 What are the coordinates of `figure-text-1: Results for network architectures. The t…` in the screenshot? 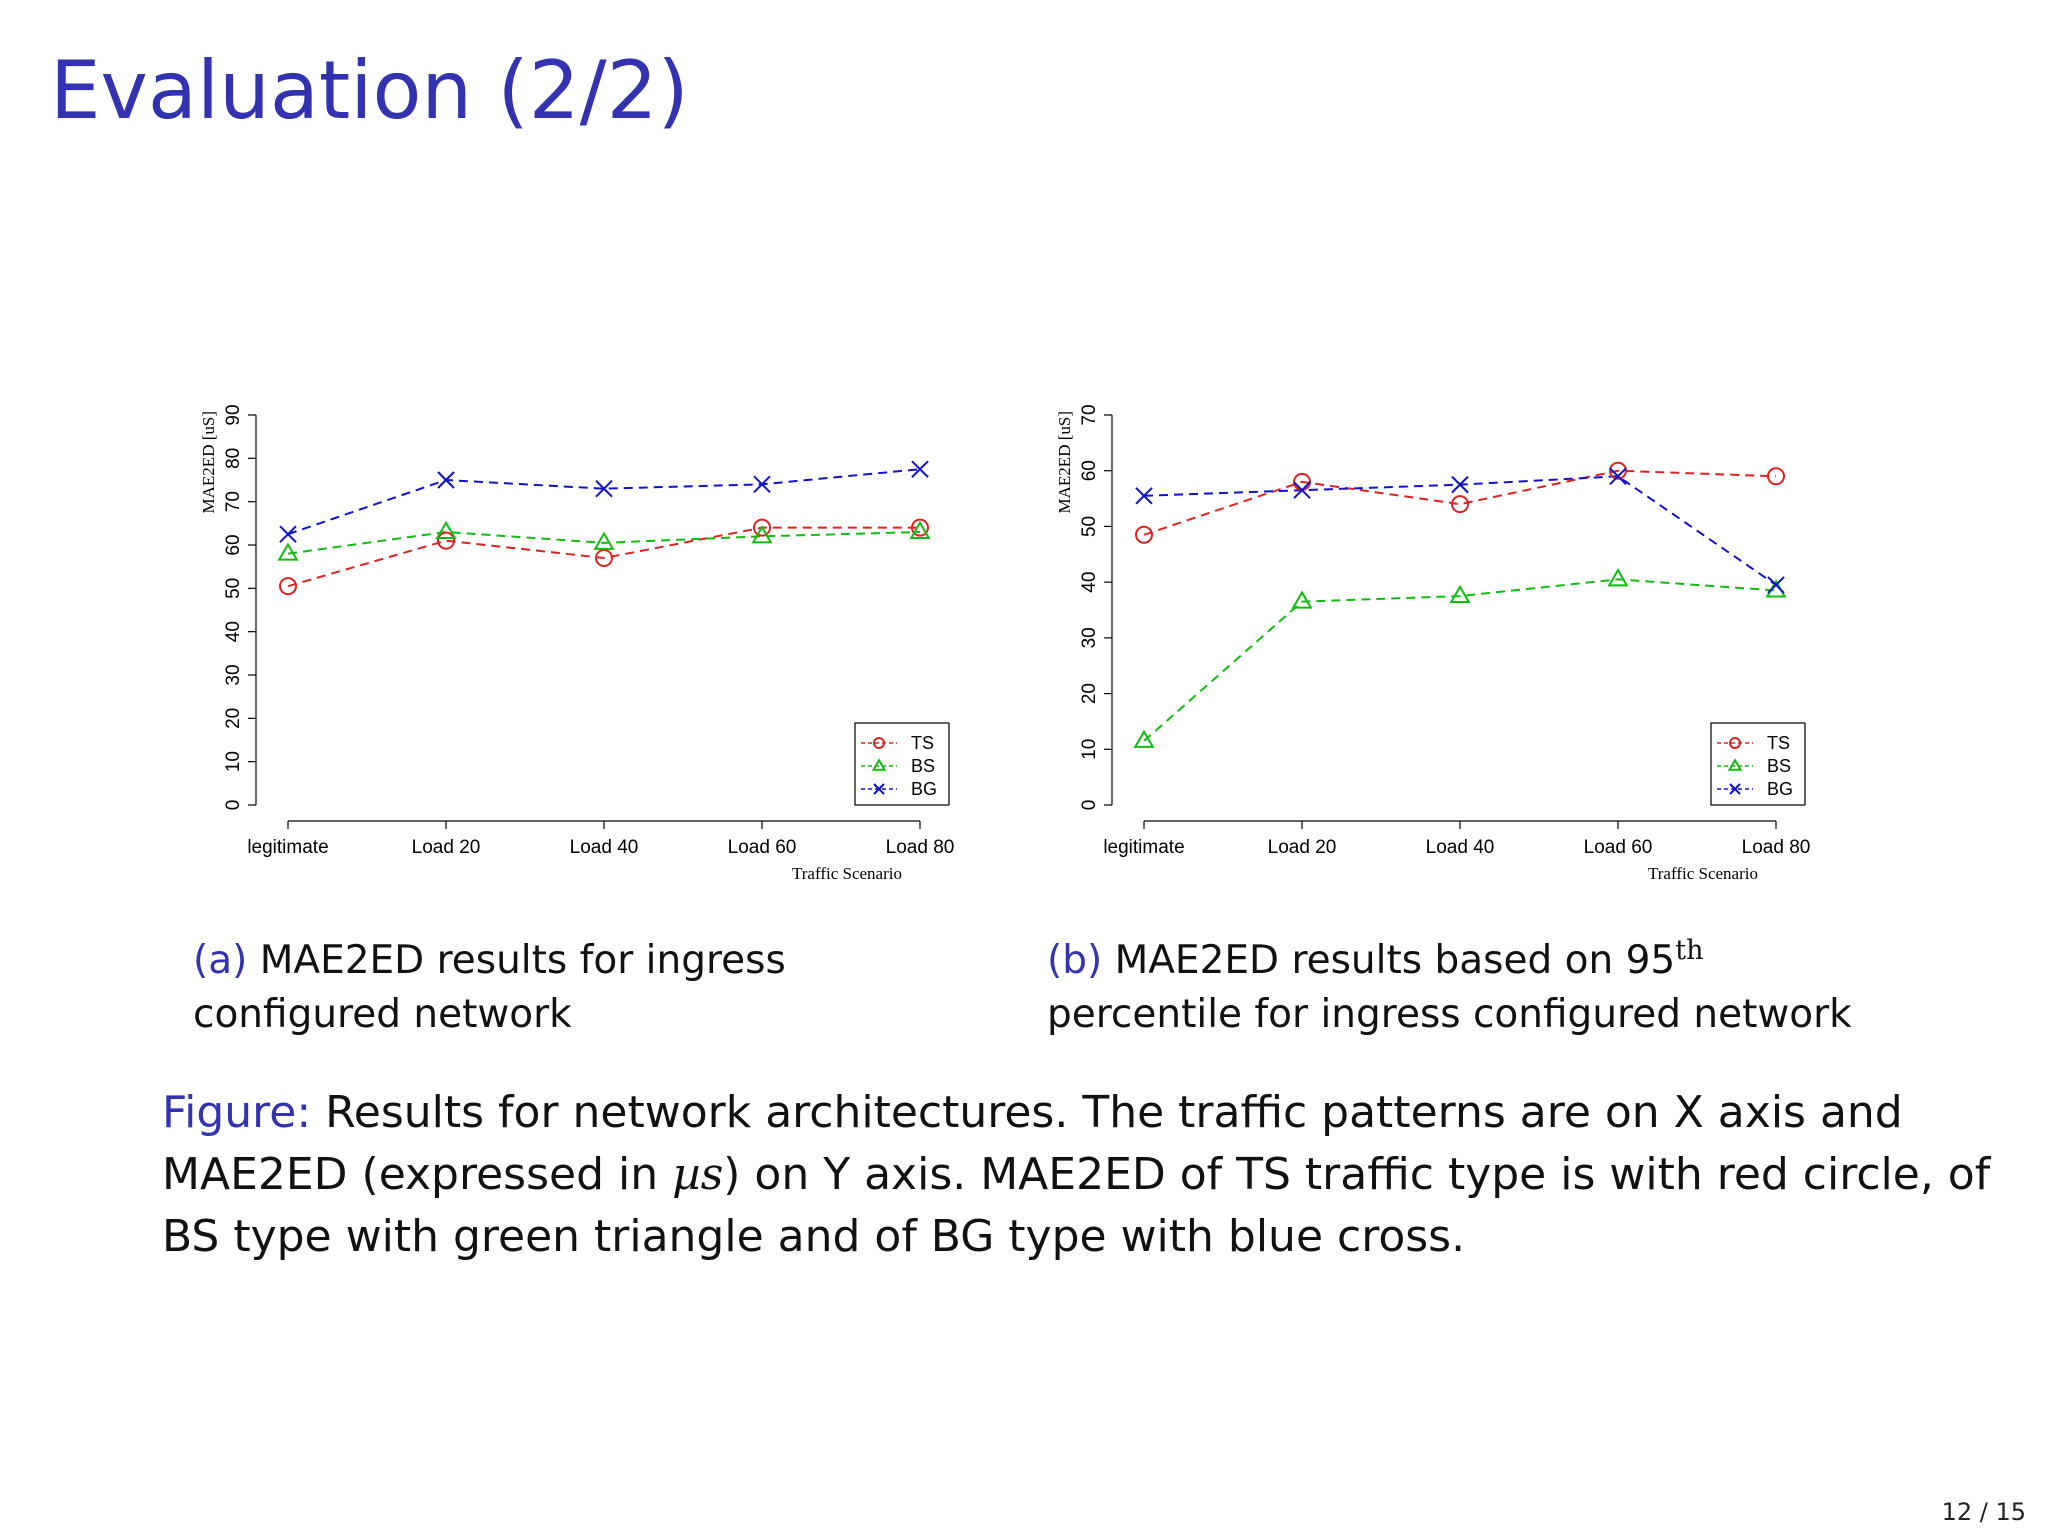 It's located at (1032, 1143).